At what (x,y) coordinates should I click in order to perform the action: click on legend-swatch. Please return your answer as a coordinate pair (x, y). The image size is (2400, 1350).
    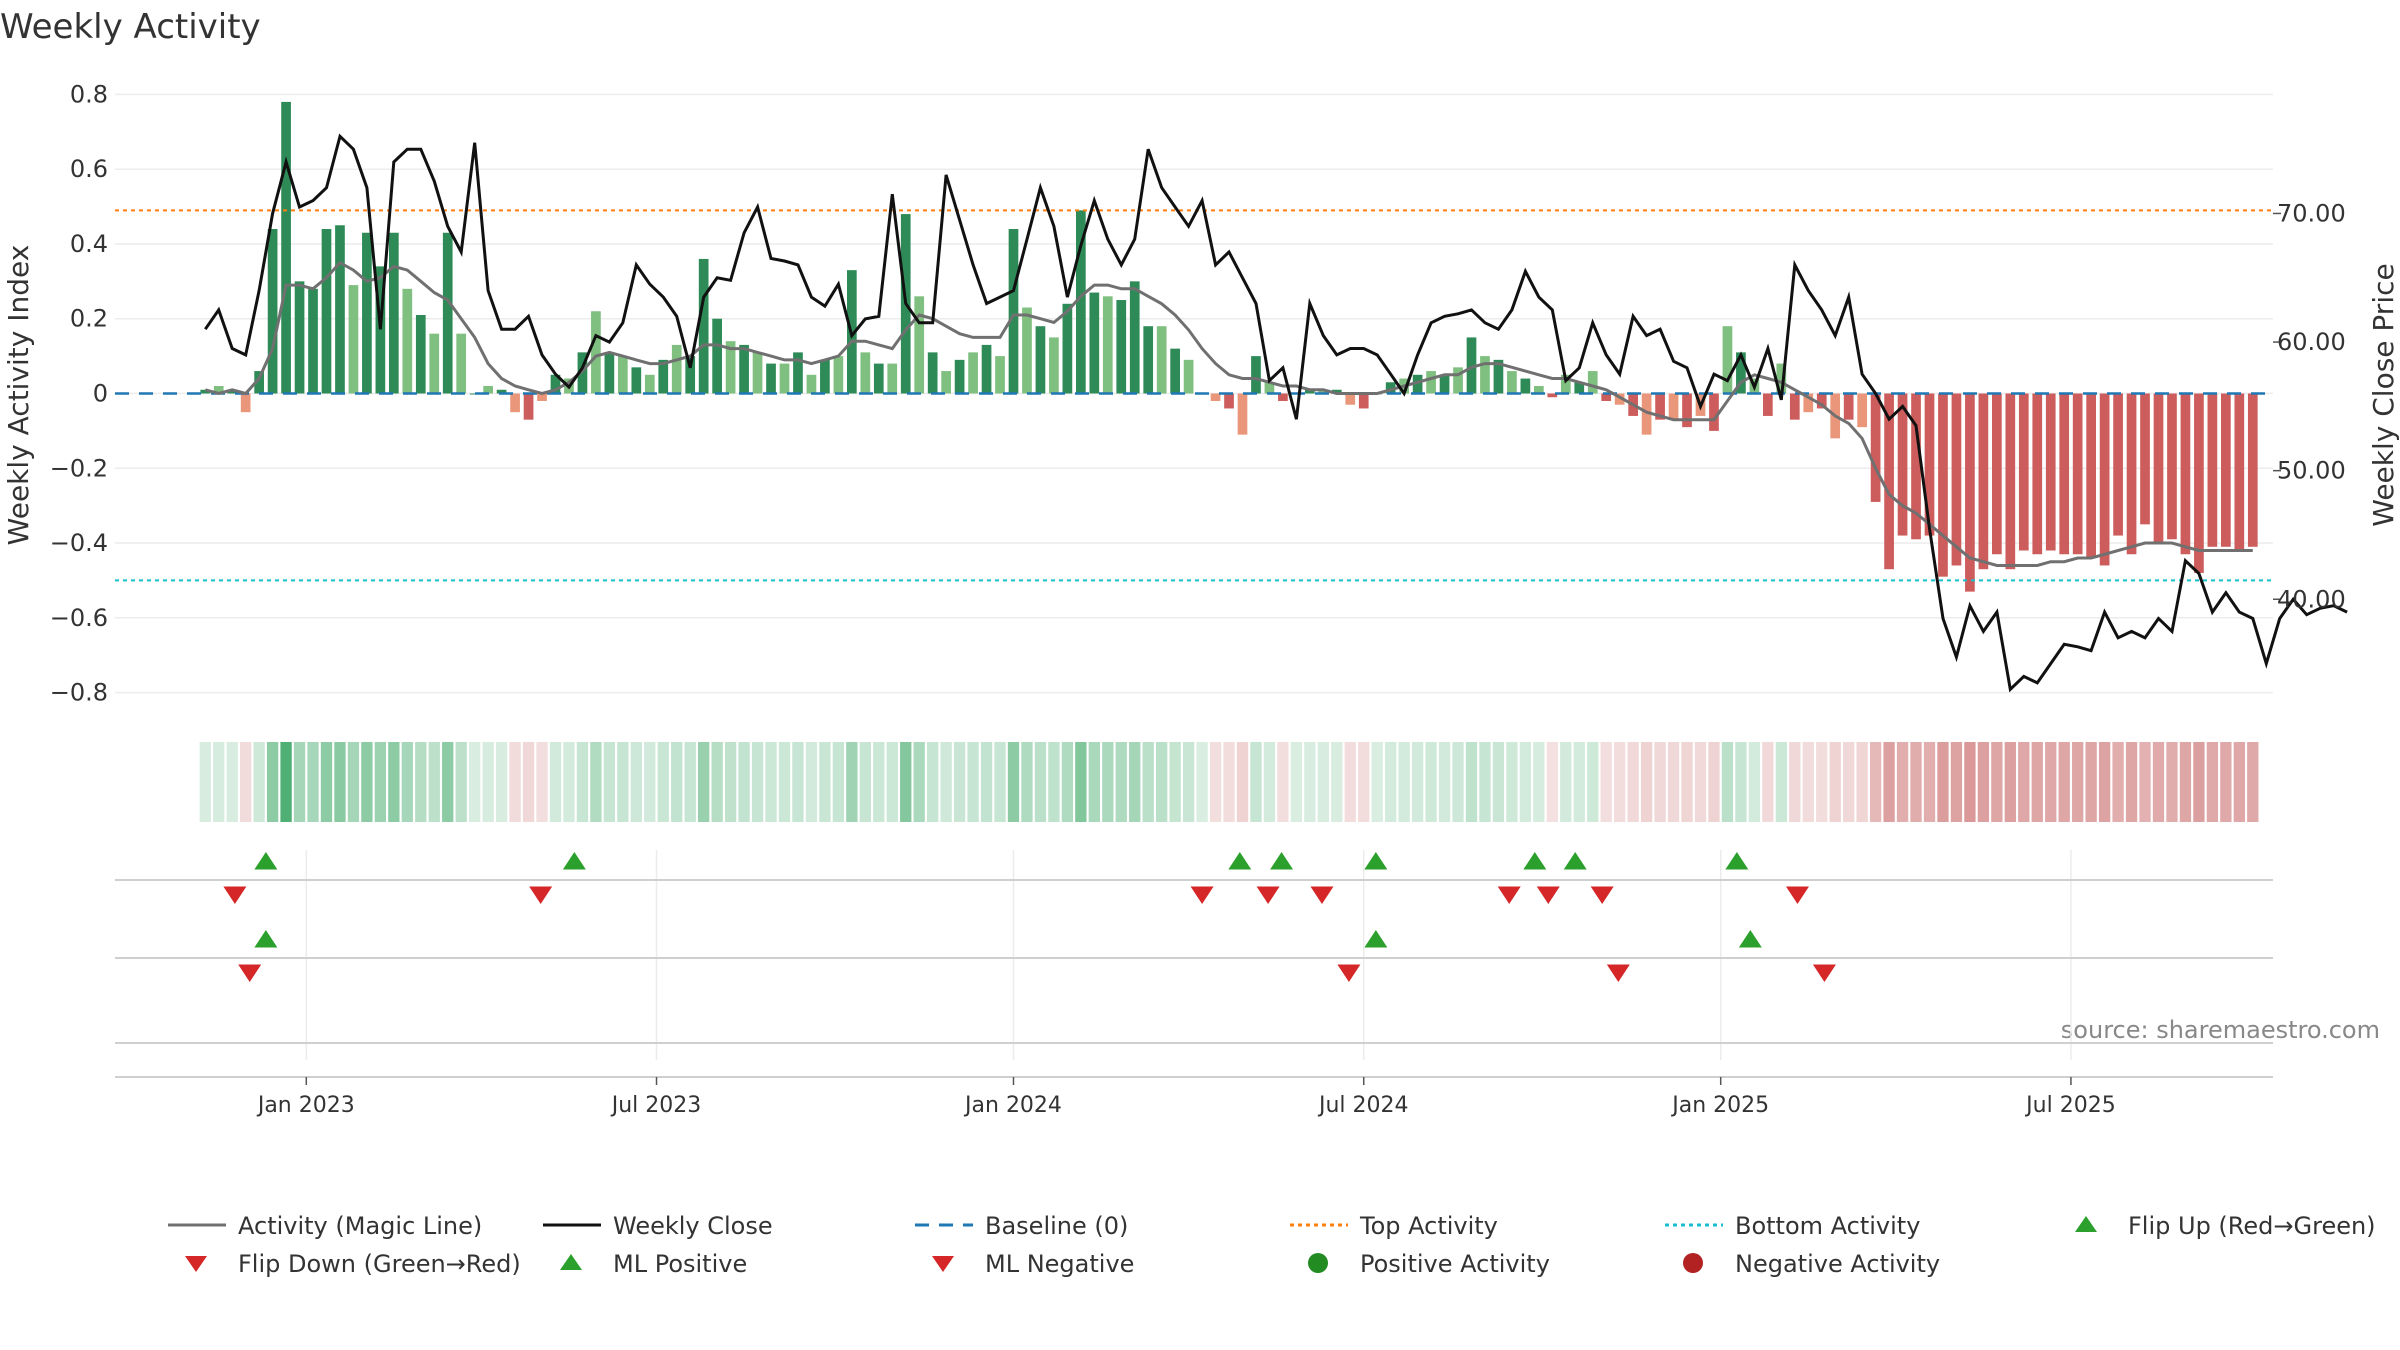
    Looking at the image, I should click on (571, 1262).